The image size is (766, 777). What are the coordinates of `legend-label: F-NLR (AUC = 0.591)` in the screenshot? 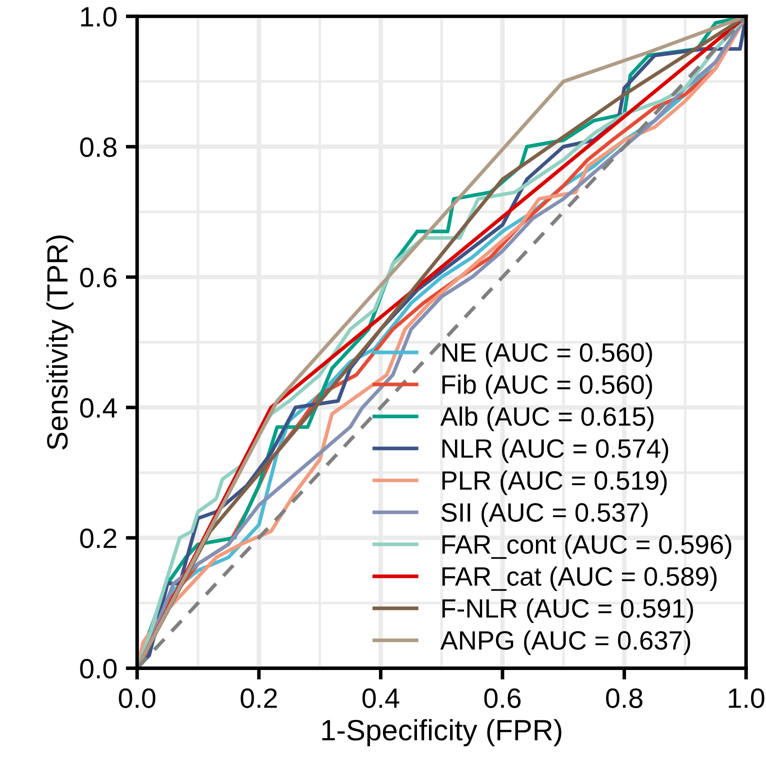 It's located at (568, 611).